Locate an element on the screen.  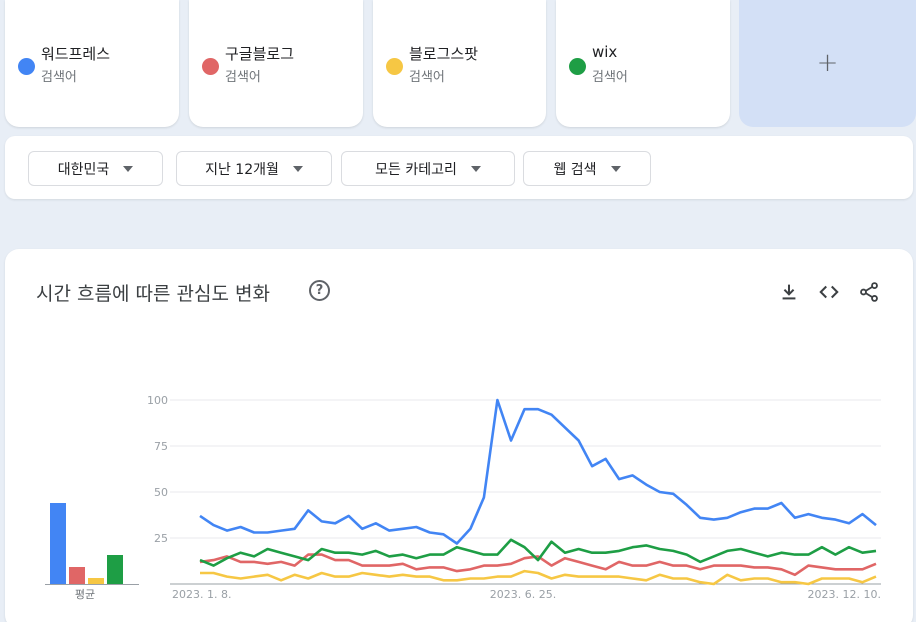
average-axis-line is located at coordinates (92, 584).